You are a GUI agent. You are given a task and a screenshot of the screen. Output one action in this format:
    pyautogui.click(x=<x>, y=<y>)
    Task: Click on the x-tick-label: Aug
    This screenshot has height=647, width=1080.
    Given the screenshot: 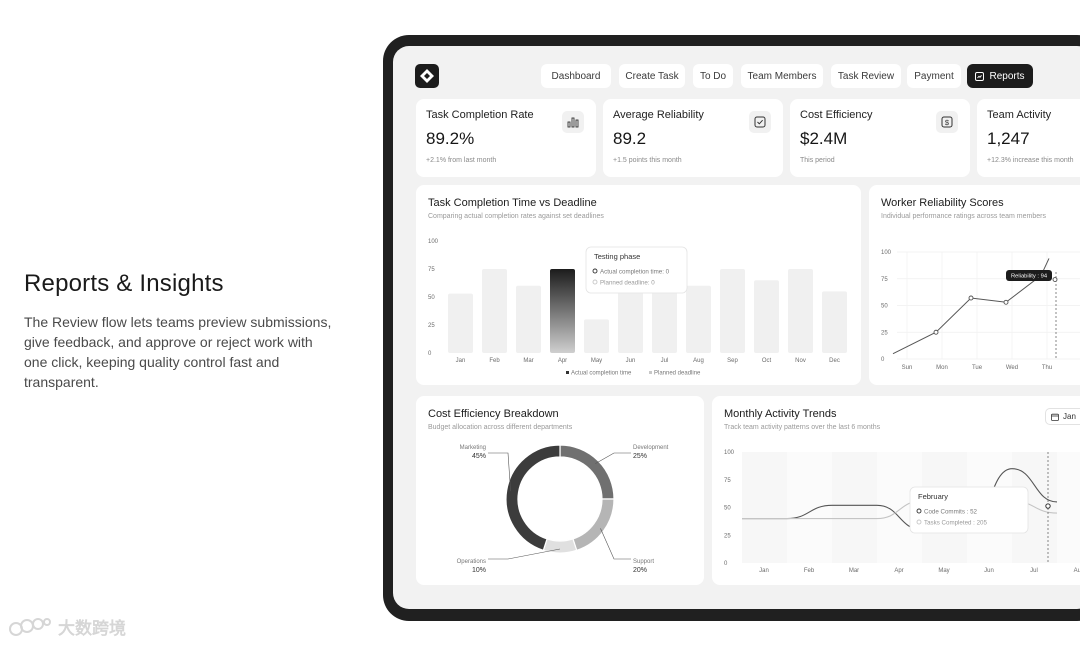 What is the action you would take?
    pyautogui.click(x=1077, y=571)
    